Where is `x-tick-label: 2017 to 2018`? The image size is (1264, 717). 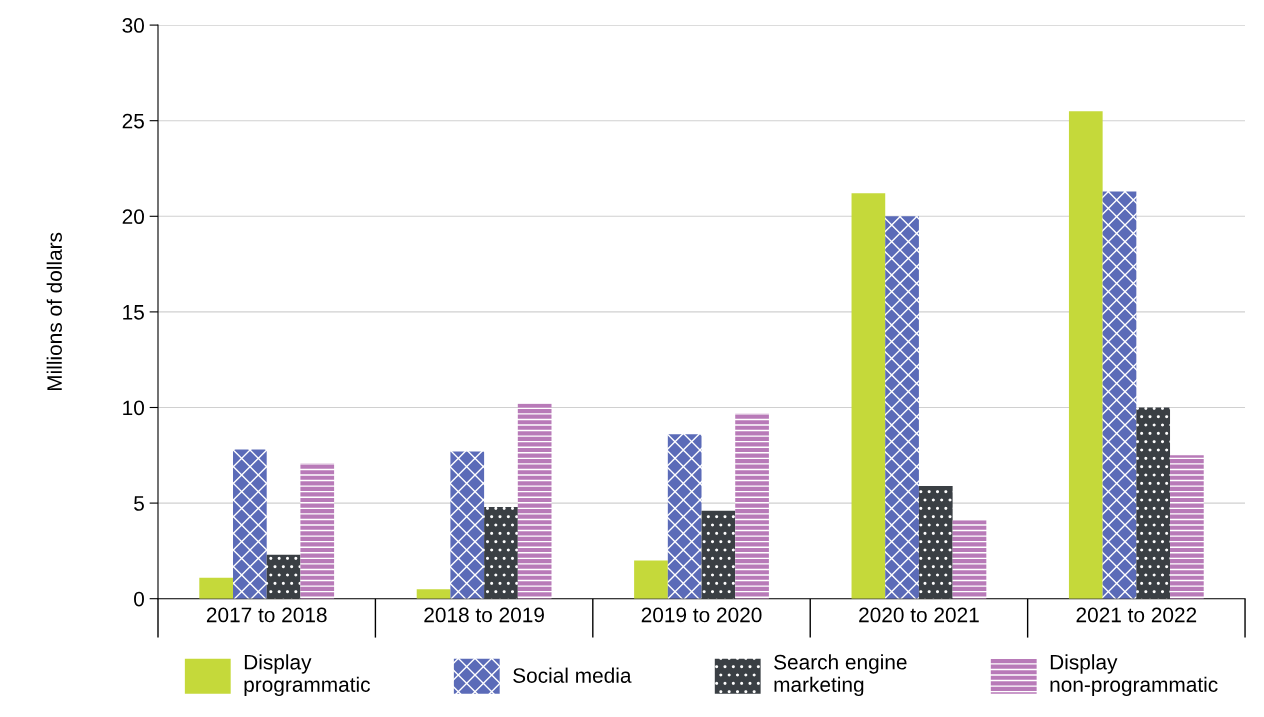 x-tick-label: 2017 to 2018 is located at coordinates (266, 615).